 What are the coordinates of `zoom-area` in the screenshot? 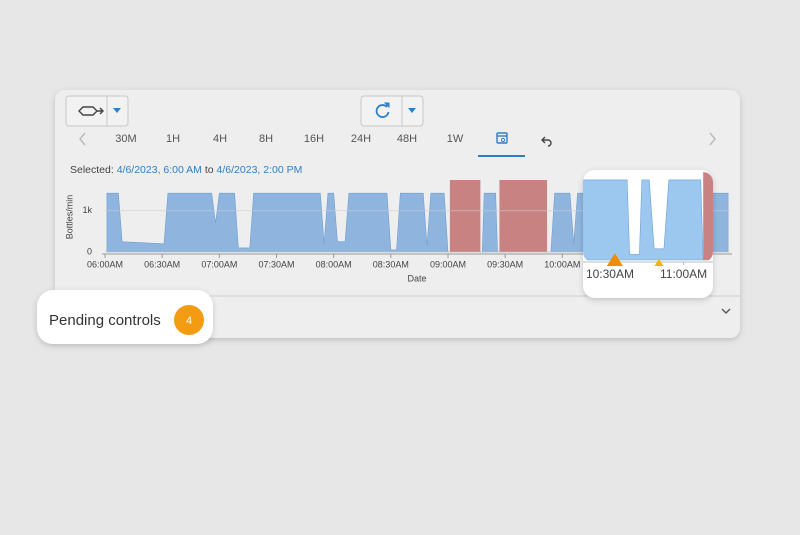 It's located at (648, 220).